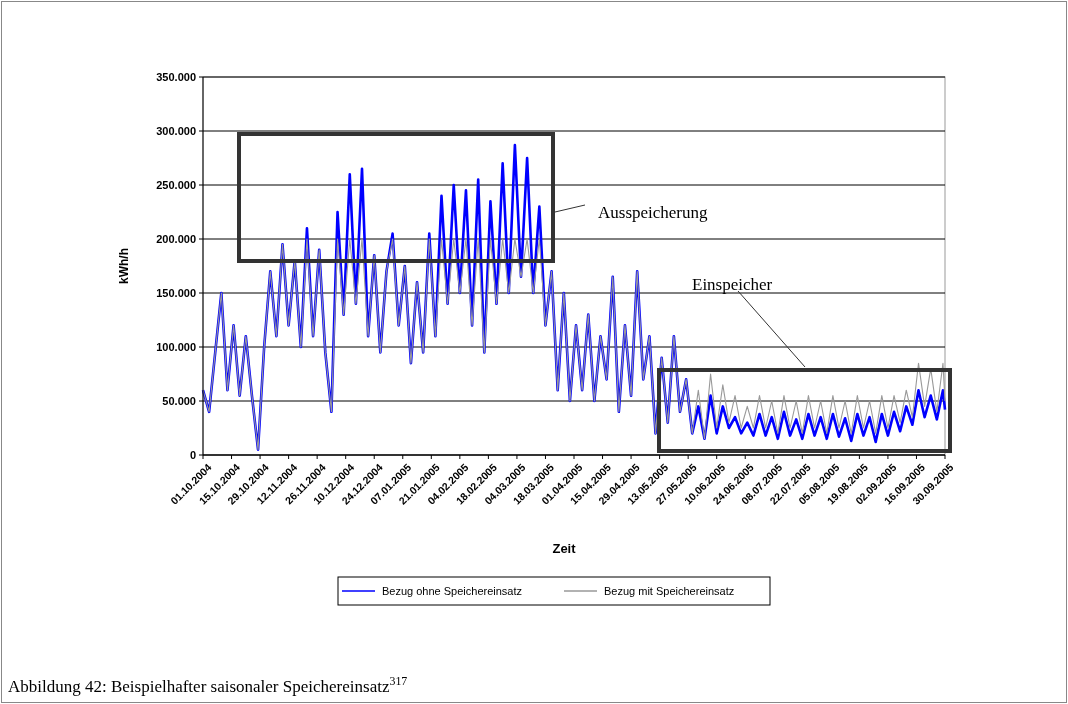 The width and height of the screenshot is (1068, 704). What do you see at coordinates (452, 590) in the screenshot?
I see `legend-label: Bezug ohne Speichereinsatz` at bounding box center [452, 590].